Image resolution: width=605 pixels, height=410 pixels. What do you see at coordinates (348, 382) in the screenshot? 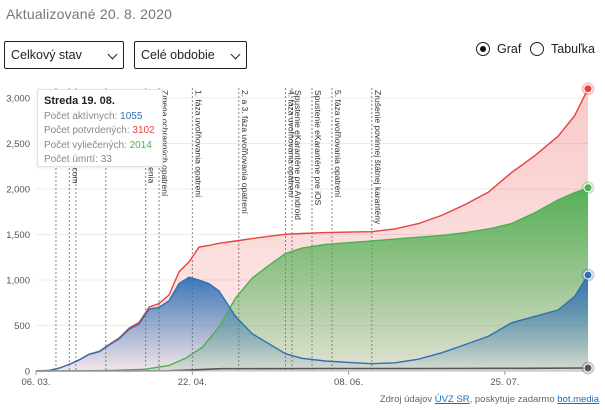
I see `x-tick-label: 08. 06.` at bounding box center [348, 382].